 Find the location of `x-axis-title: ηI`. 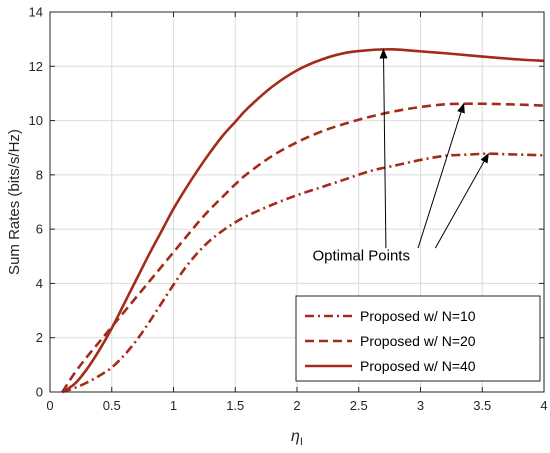

x-axis-title: ηI is located at coordinates (297, 438).